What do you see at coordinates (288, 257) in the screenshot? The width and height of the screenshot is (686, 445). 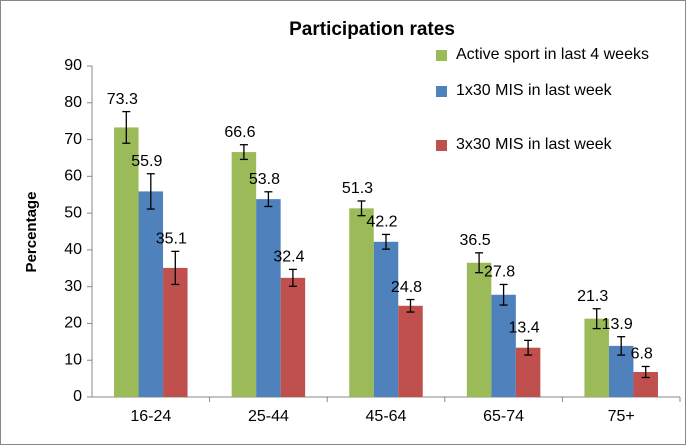 I see `data-label: 32.4` at bounding box center [288, 257].